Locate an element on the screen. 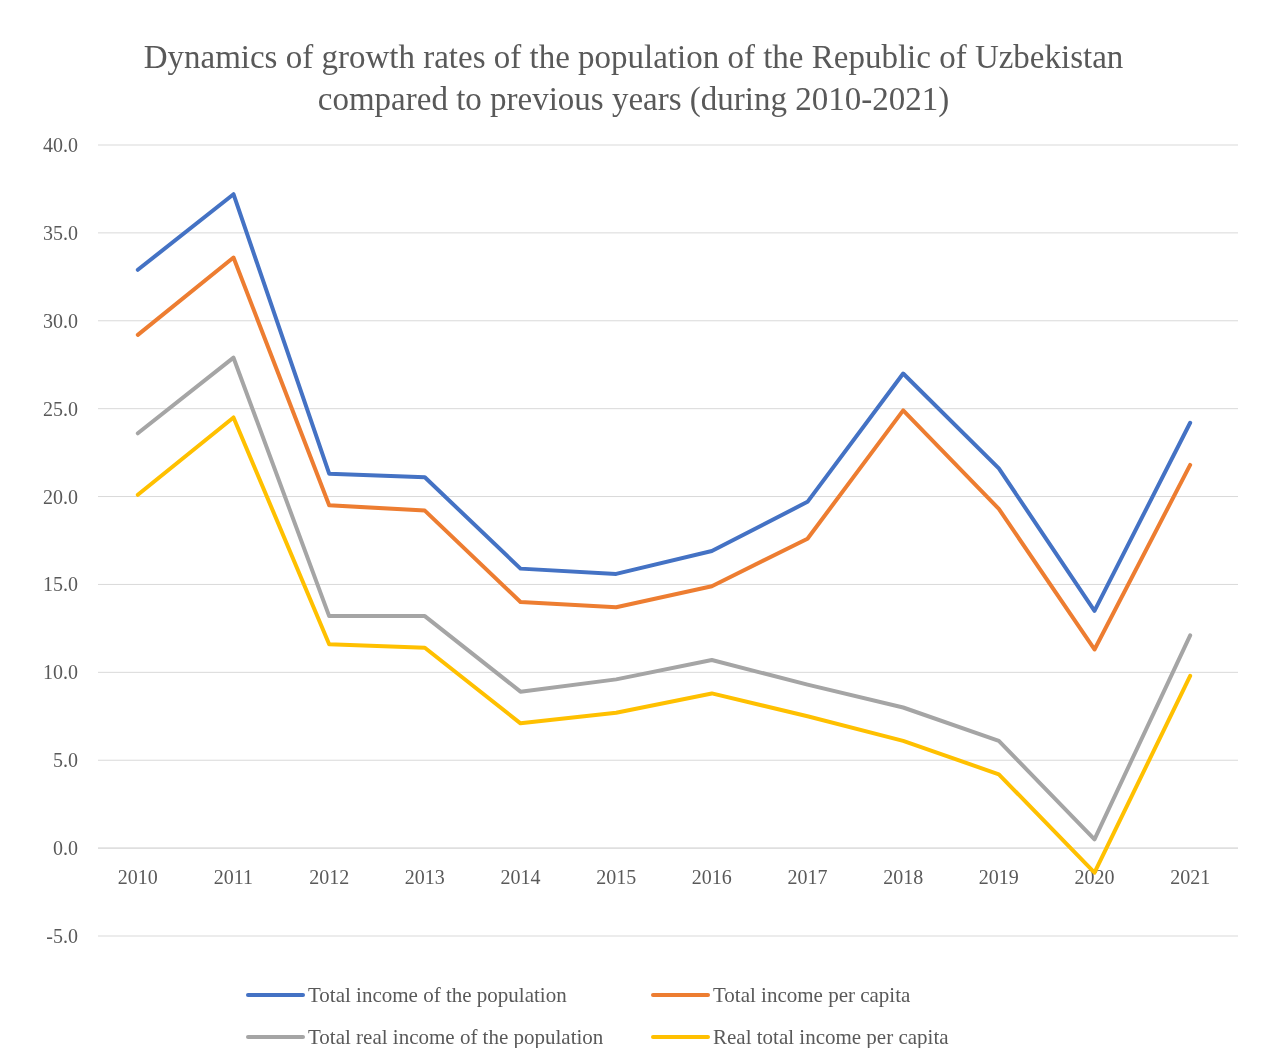 The height and width of the screenshot is (1057, 1267). x-tick-label: 2020 is located at coordinates (1094, 877).